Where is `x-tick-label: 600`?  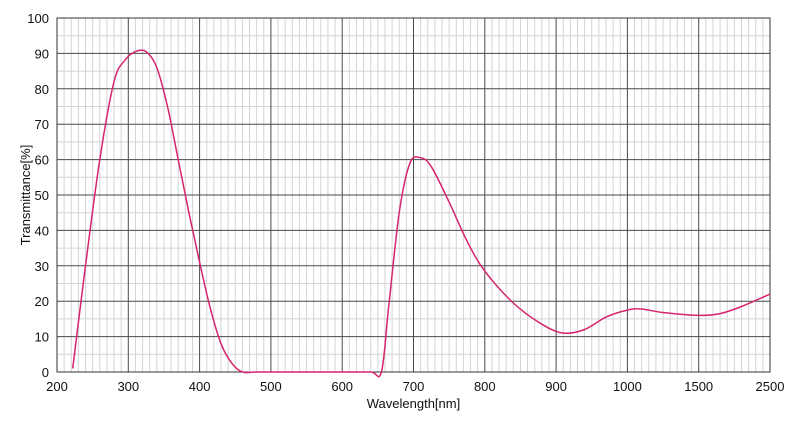 x-tick-label: 600 is located at coordinates (342, 386).